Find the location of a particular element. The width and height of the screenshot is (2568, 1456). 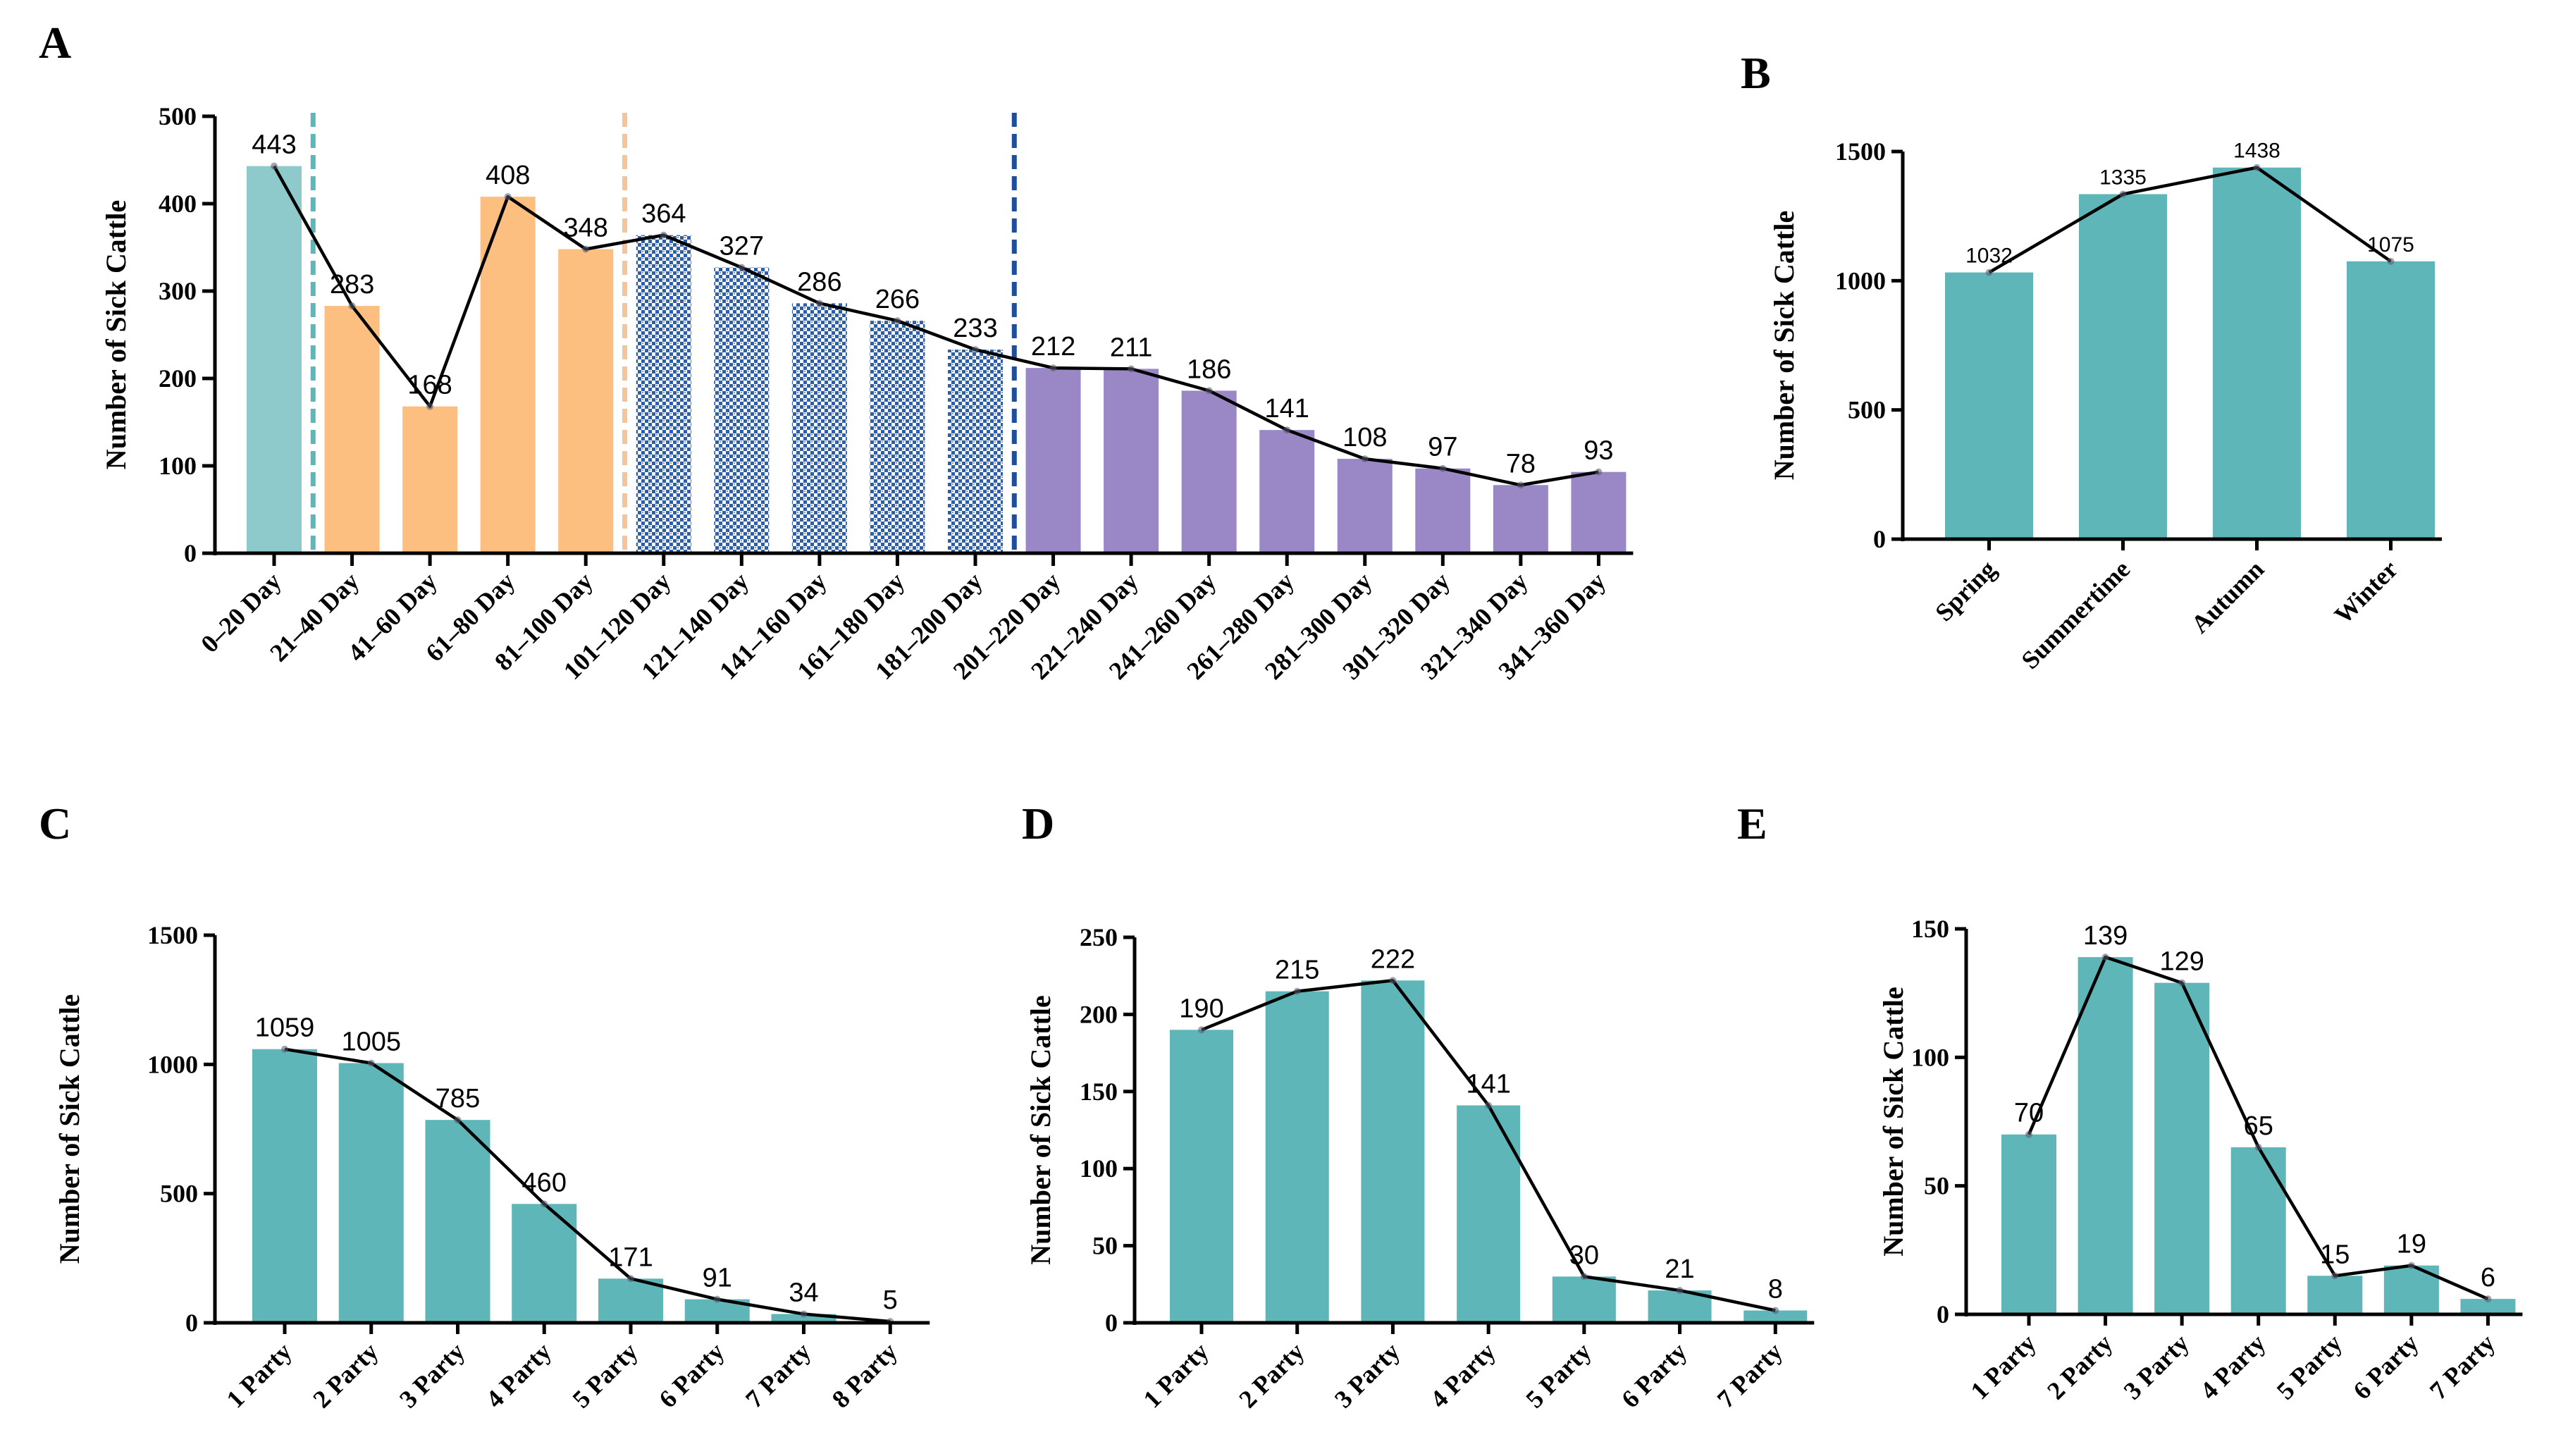

value-label-1: 443 is located at coordinates (274, 145).